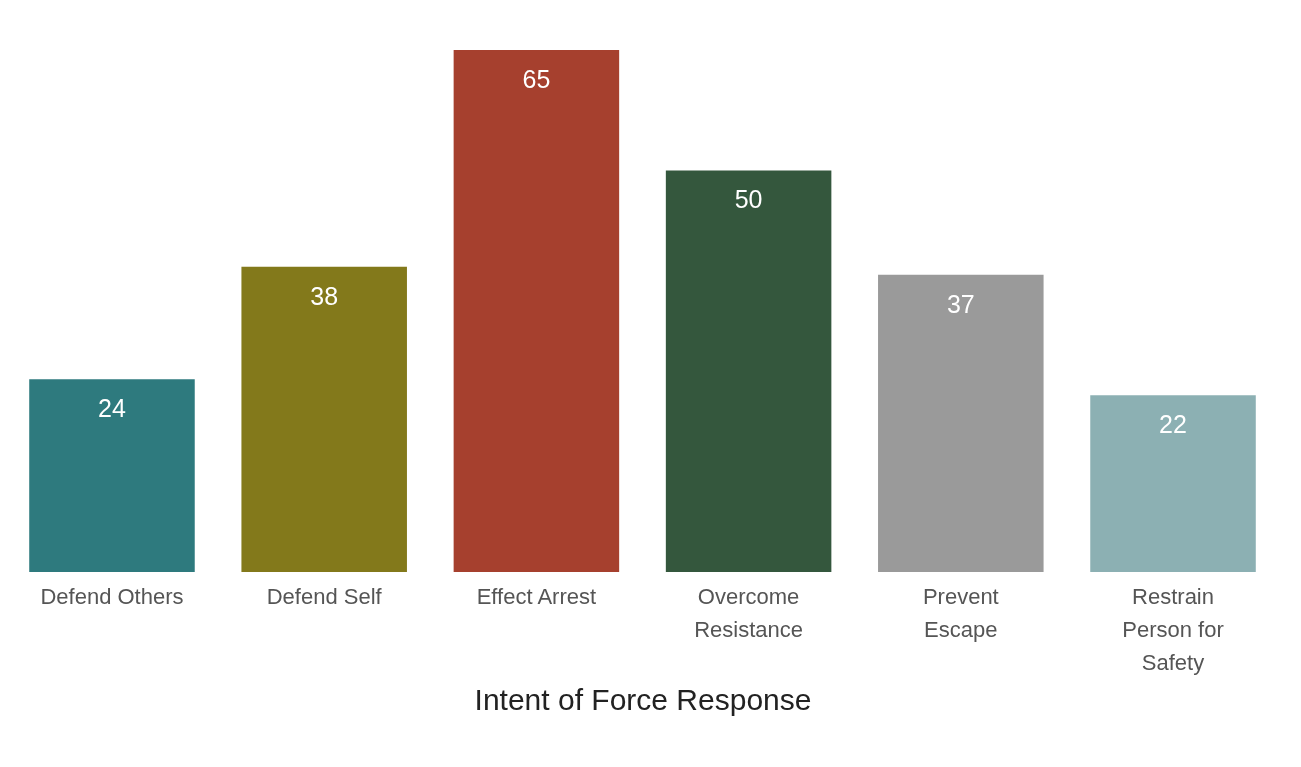 The width and height of the screenshot is (1301, 767). What do you see at coordinates (1173, 424) in the screenshot?
I see `data-label: 22` at bounding box center [1173, 424].